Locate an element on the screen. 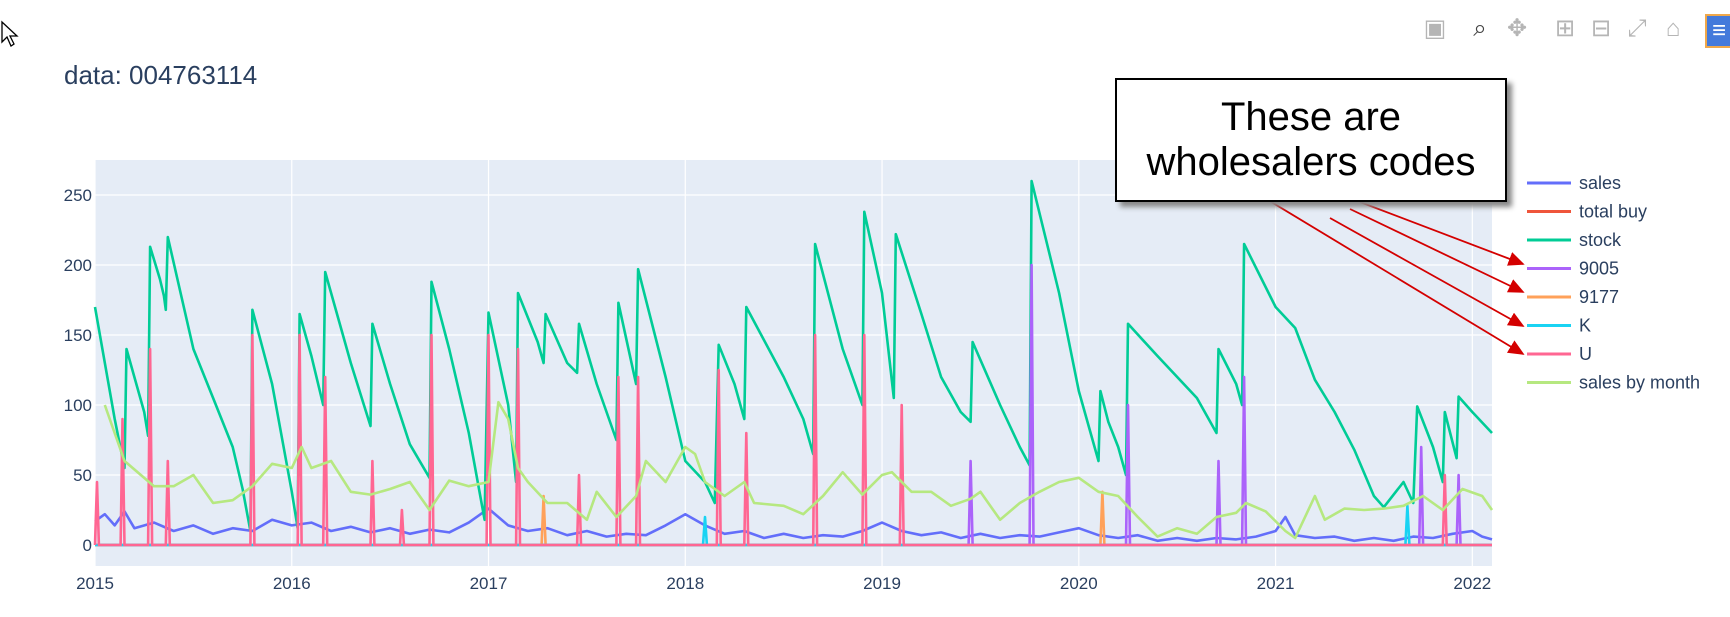 This screenshot has height=617, width=1730. legend-label: sales is located at coordinates (1600, 183).